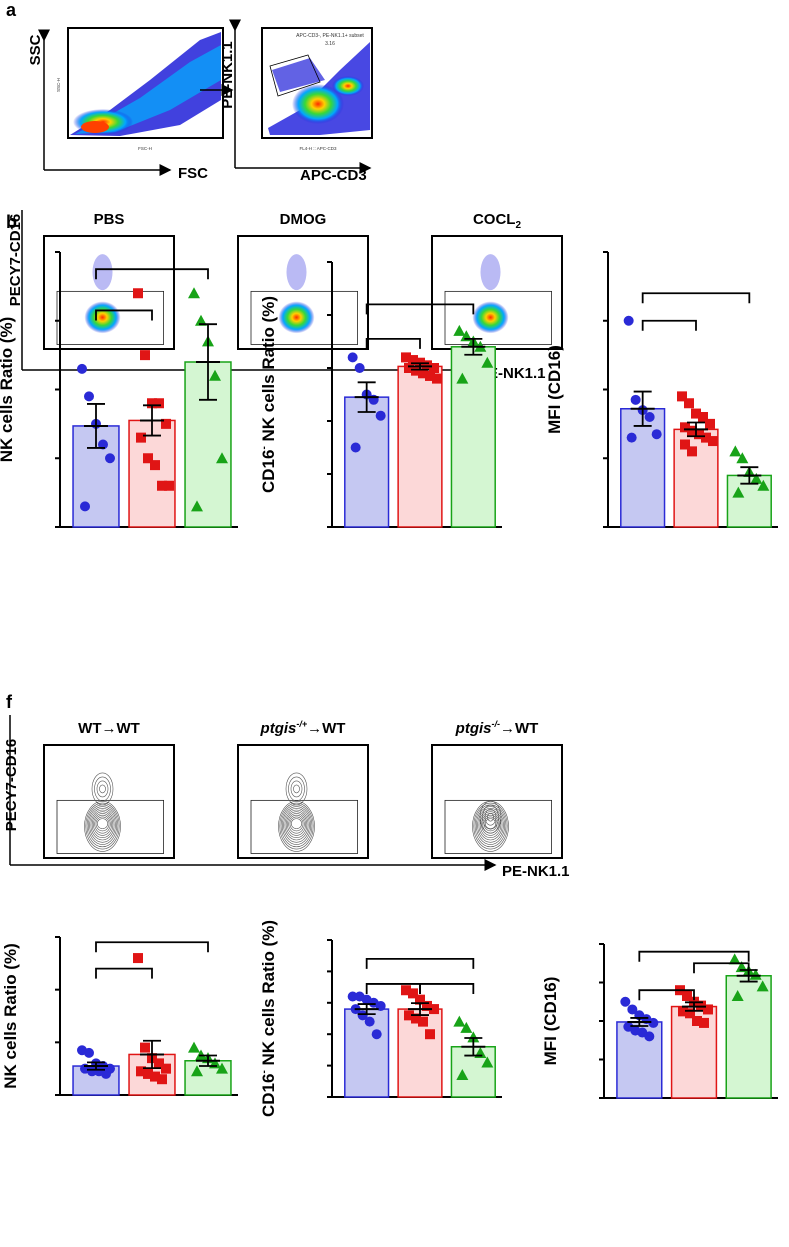  What do you see at coordinates (109, 728) in the screenshot?
I see `plot-title-main: WT→WT` at bounding box center [109, 728].